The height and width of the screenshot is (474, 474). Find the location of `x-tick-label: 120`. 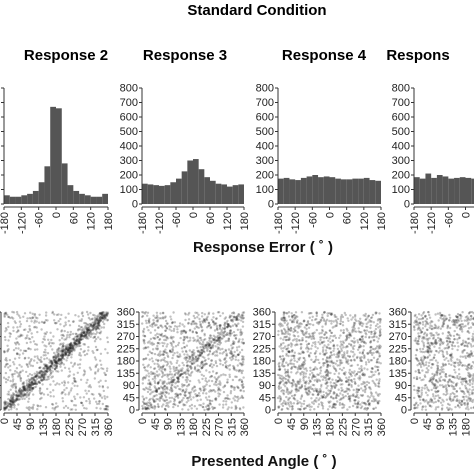

x-tick-label: 120 is located at coordinates (365, 221).